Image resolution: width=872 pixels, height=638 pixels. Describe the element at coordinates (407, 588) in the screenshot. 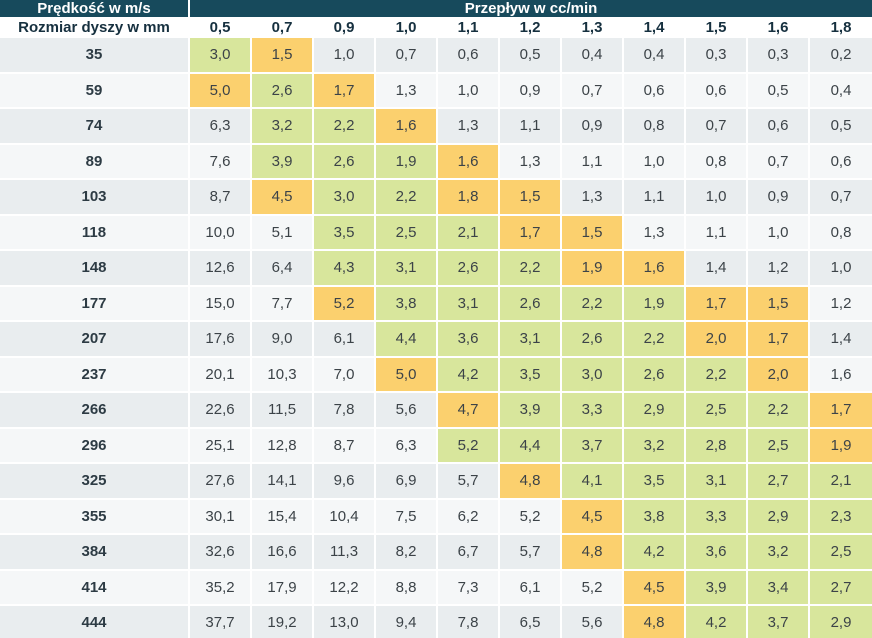

I see `value-cell: 8,8` at that location.